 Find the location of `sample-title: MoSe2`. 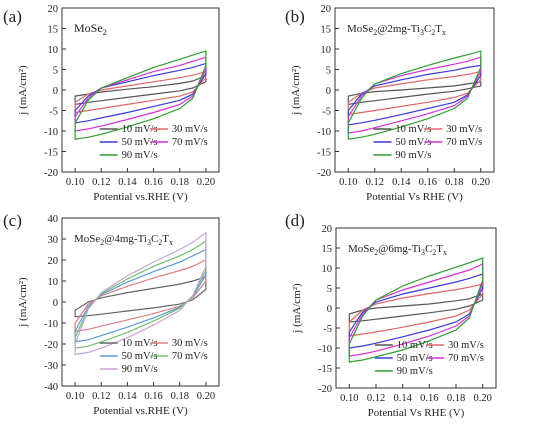

sample-title: MoSe2 is located at coordinates (90, 29).